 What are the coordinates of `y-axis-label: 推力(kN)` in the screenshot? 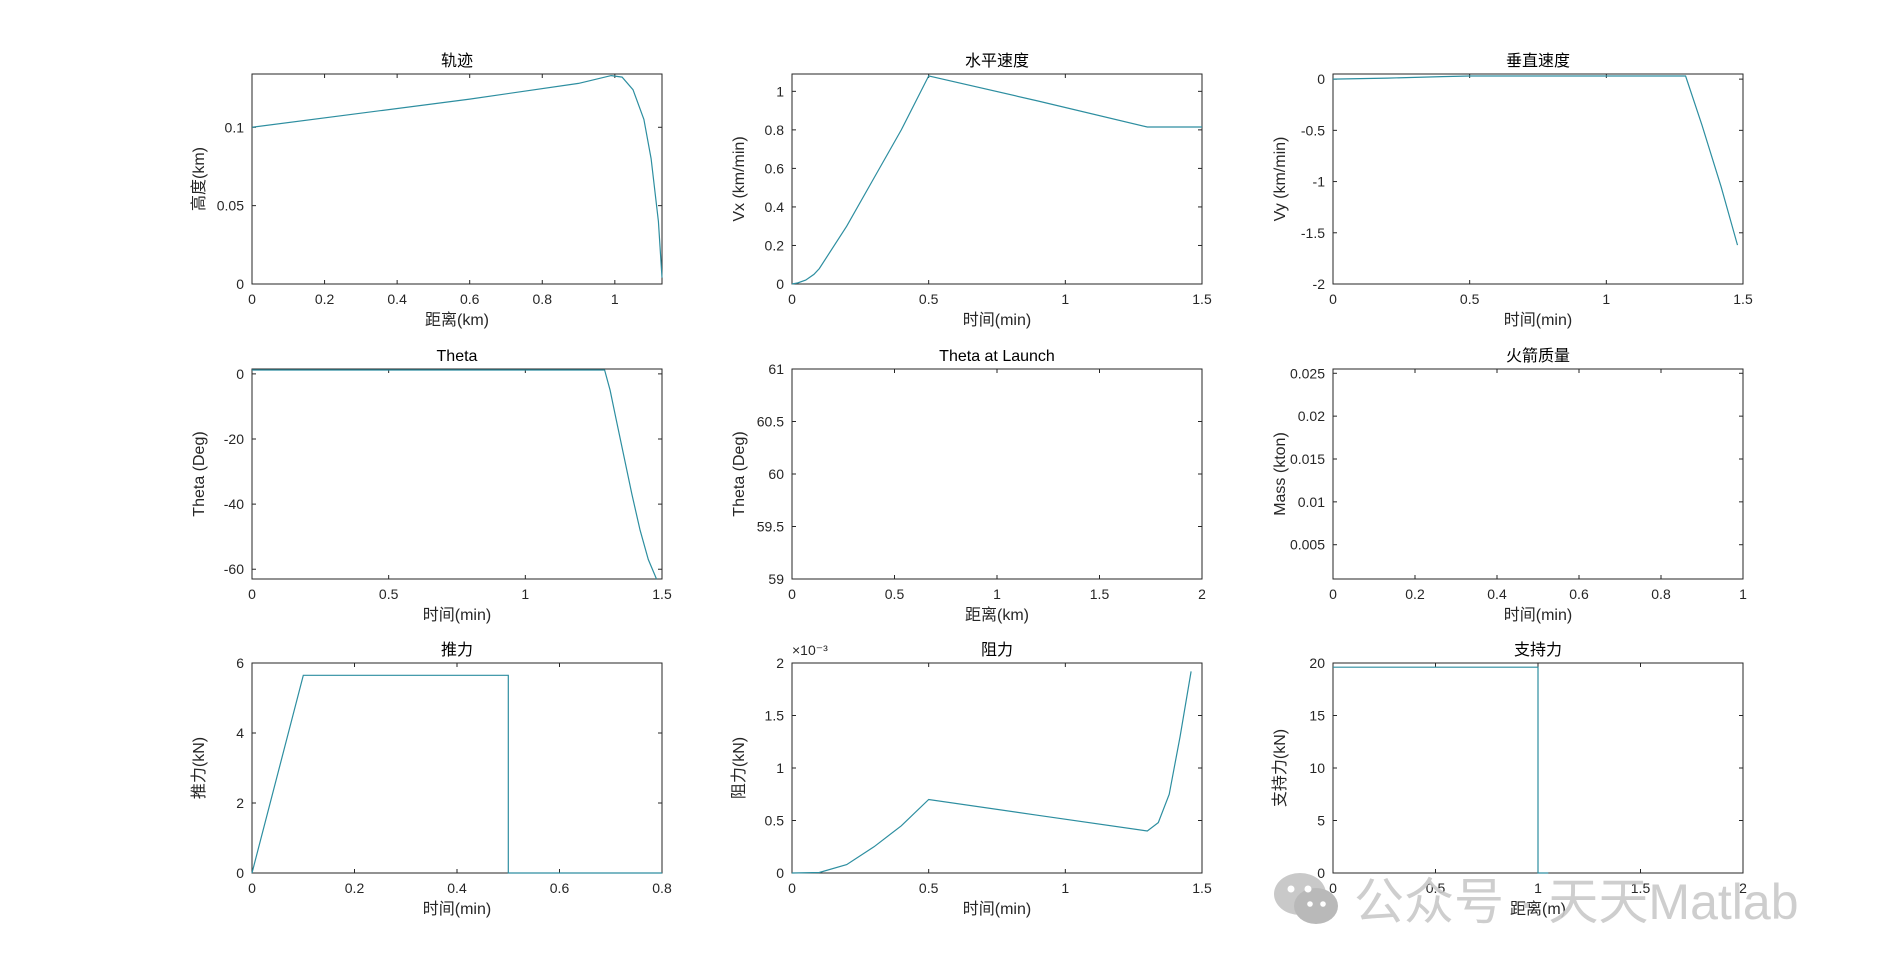 It's located at (199, 768).